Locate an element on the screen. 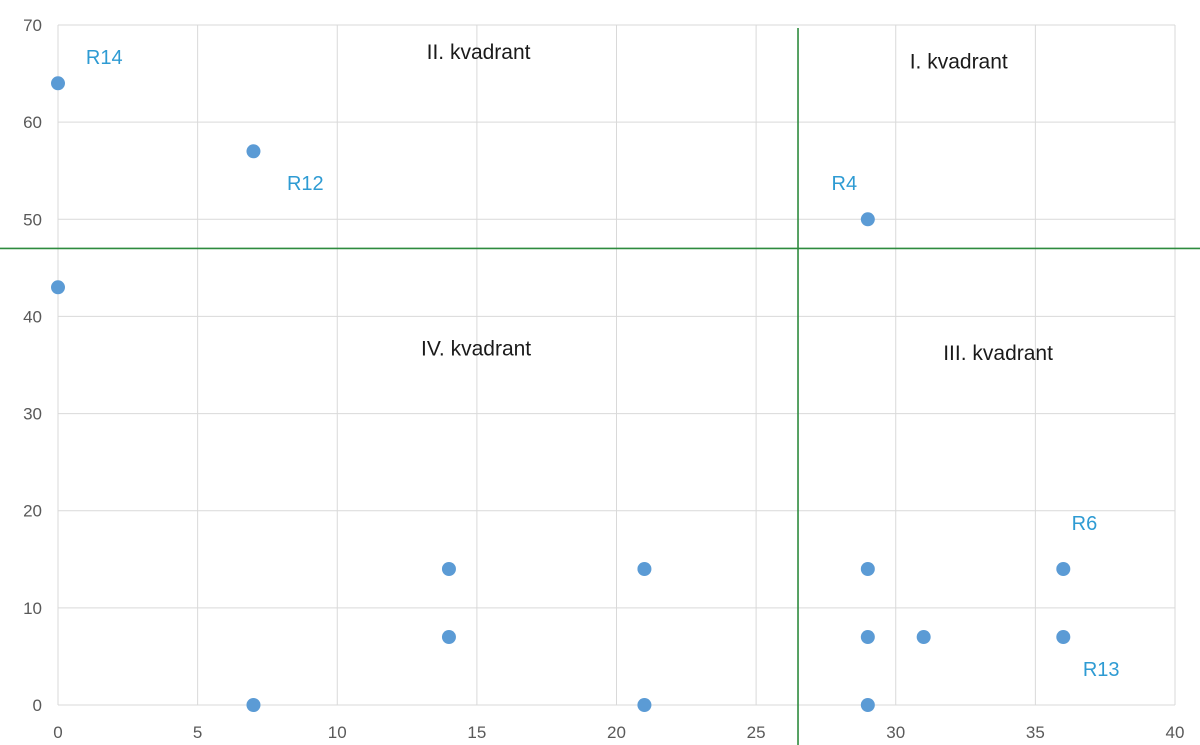  x-tick-label: 35 is located at coordinates (1035, 732).